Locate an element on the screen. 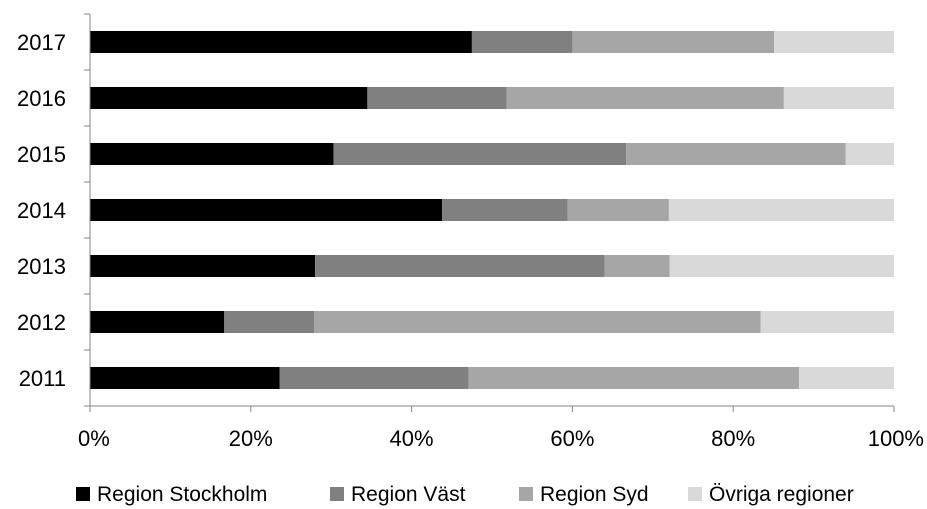 This screenshot has width=927, height=509. x-tick-label: 40% is located at coordinates (412, 438).